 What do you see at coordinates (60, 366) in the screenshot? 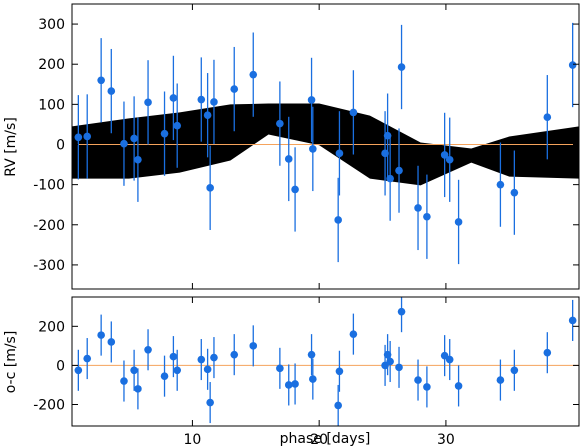
I see `bottom-y-tick-label: 0` at bounding box center [60, 366].